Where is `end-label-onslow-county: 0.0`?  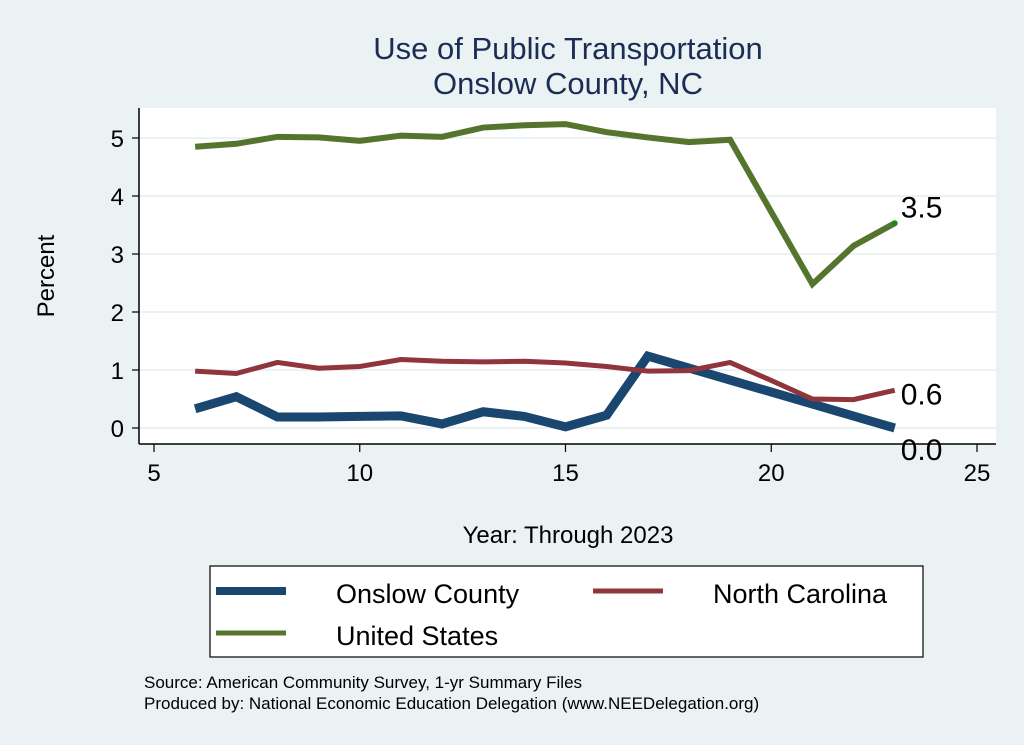 end-label-onslow-county: 0.0 is located at coordinates (922, 450).